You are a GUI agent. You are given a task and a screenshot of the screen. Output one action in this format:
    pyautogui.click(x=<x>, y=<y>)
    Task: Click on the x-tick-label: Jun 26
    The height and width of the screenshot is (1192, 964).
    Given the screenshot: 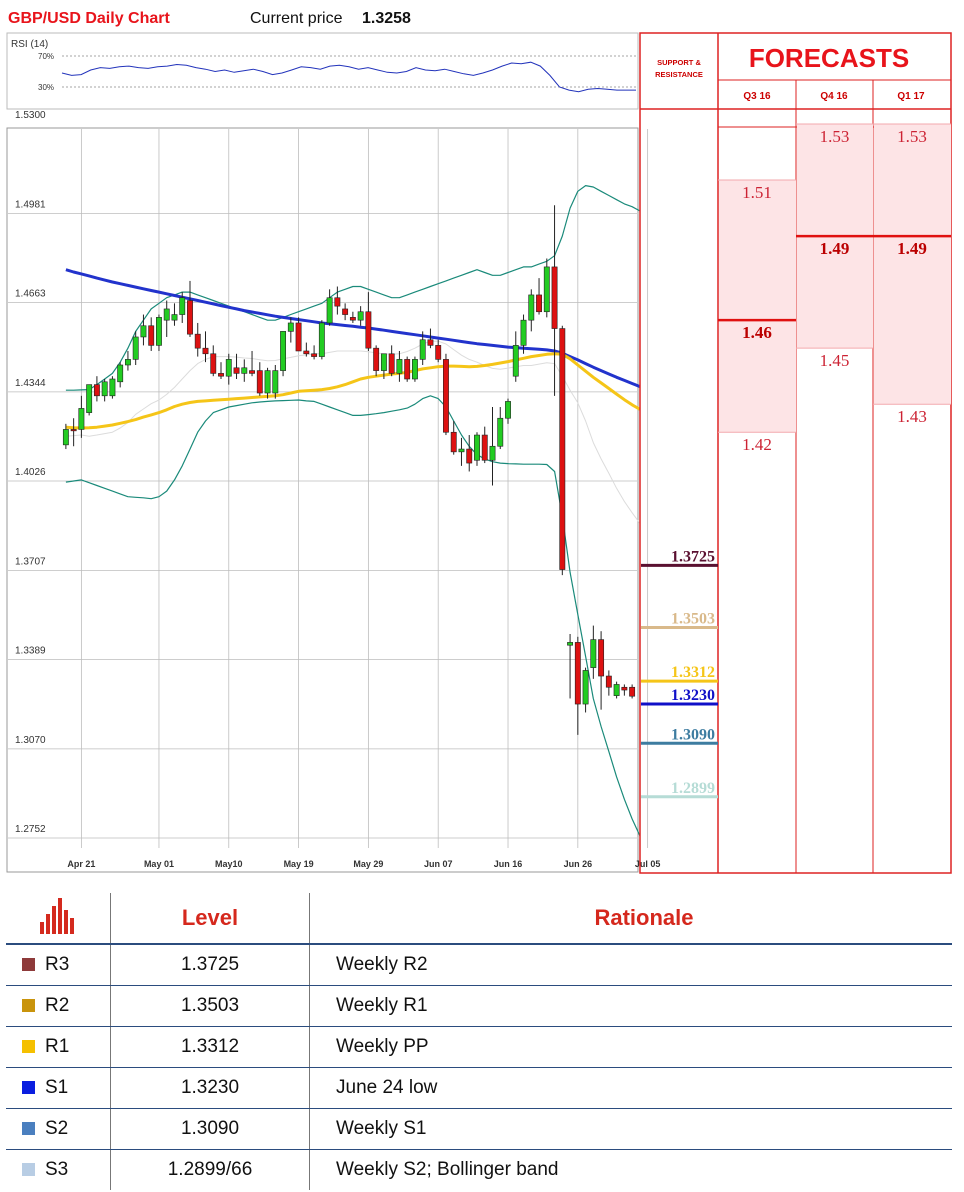 What is the action you would take?
    pyautogui.click(x=578, y=864)
    